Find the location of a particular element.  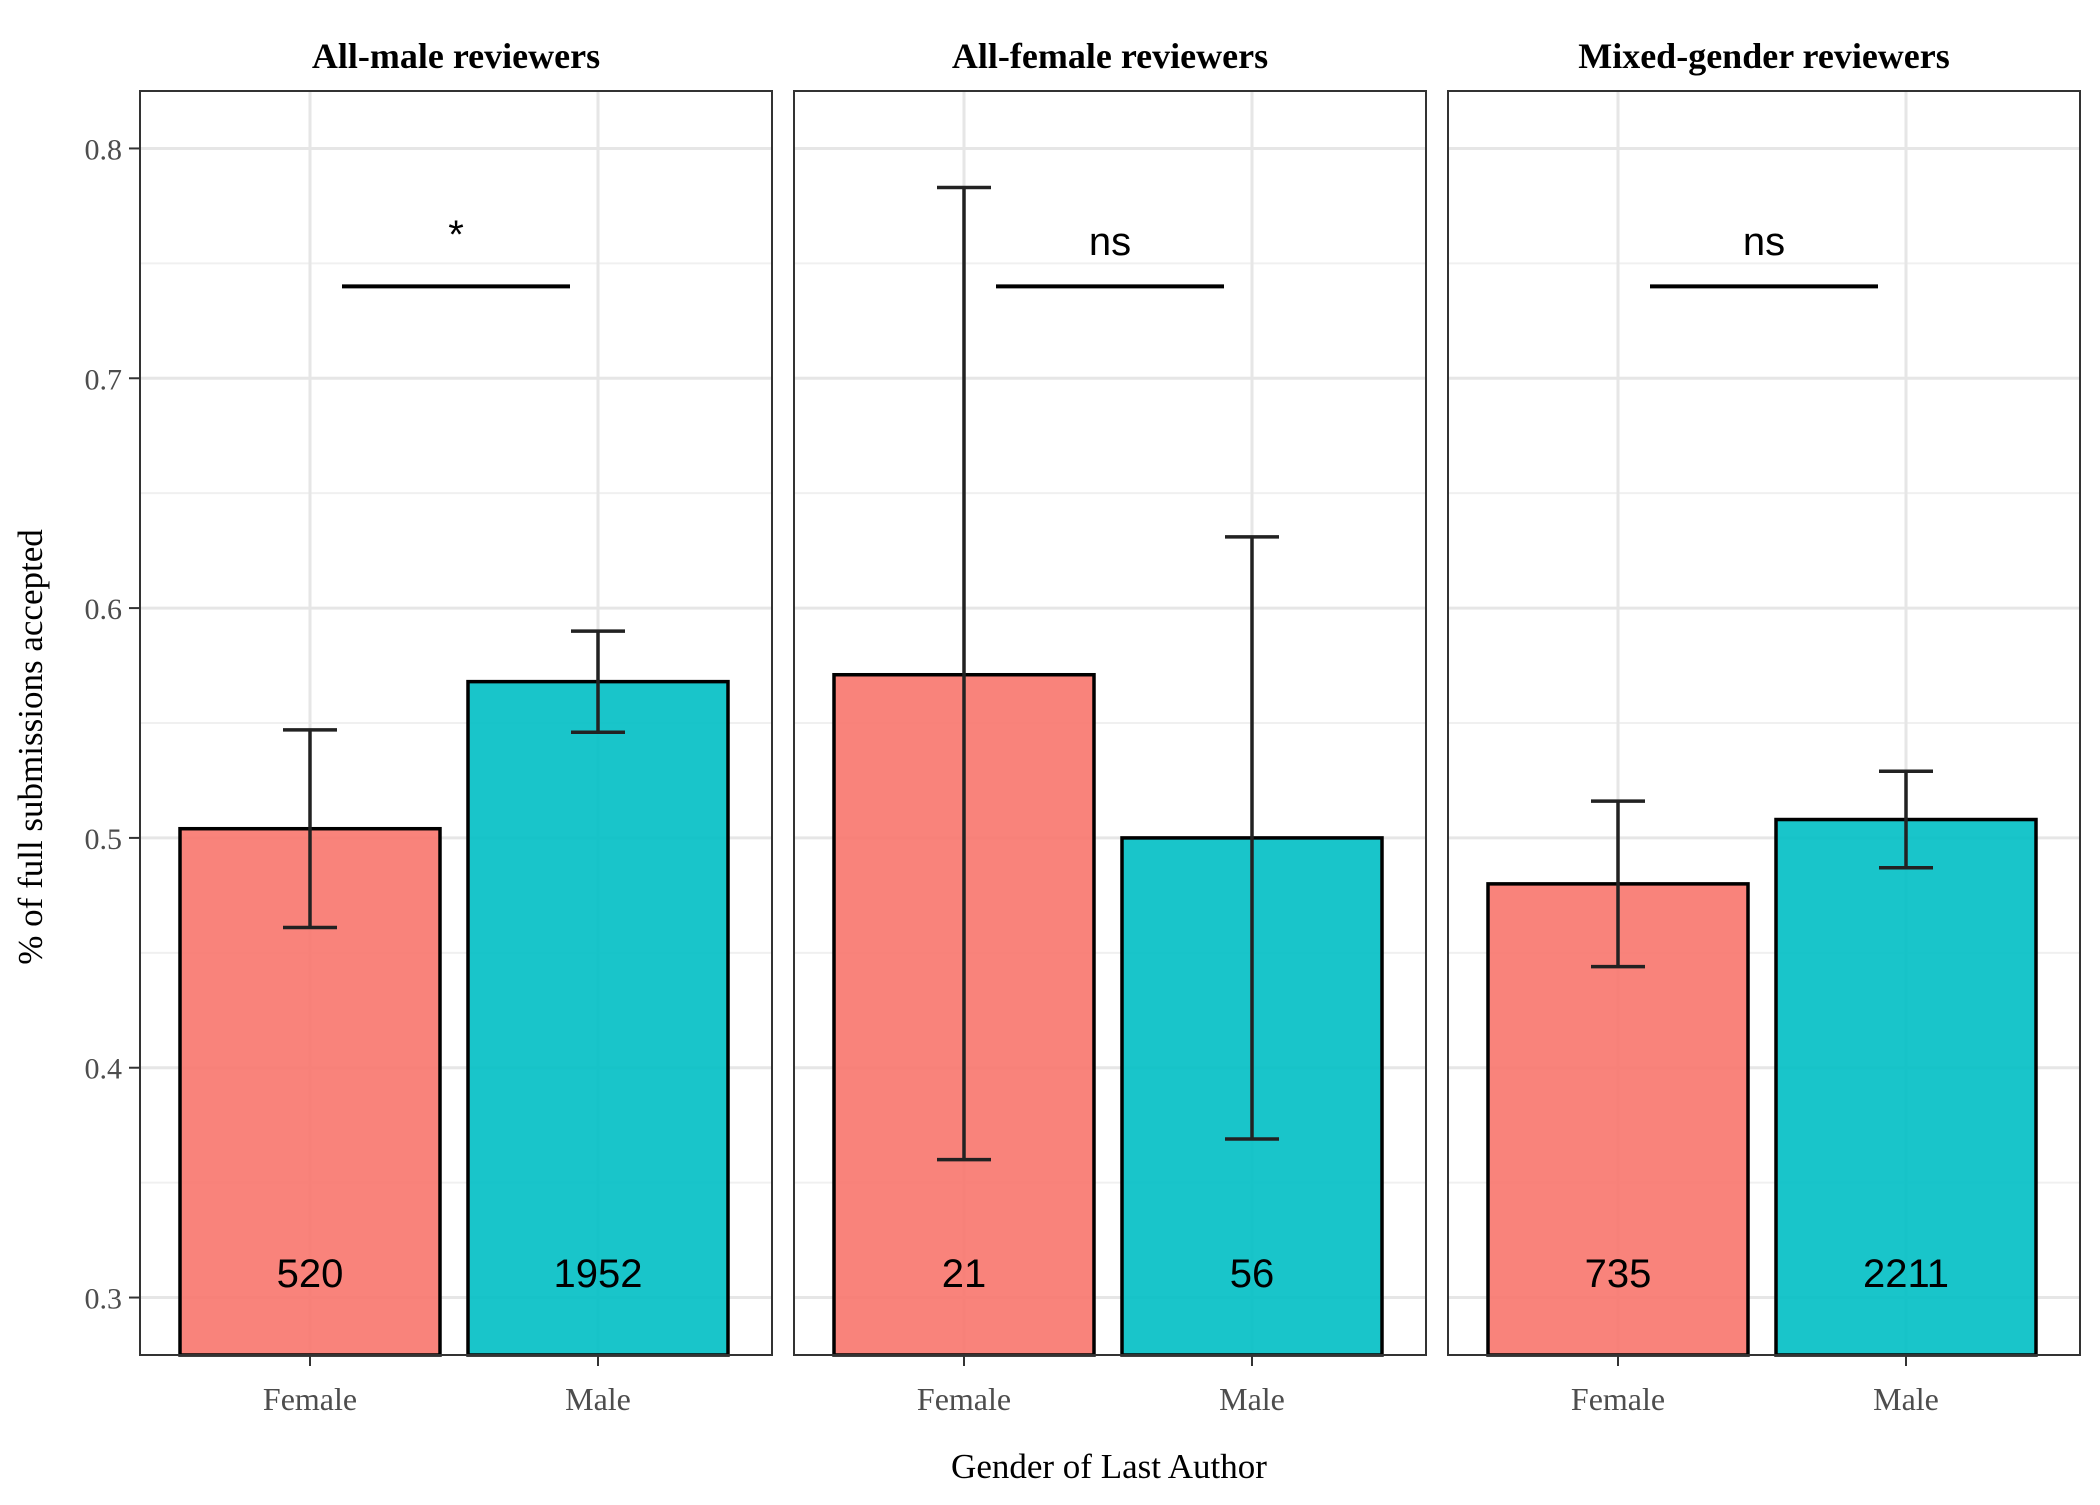

panel-title: All-male reviewers is located at coordinates (456, 56).